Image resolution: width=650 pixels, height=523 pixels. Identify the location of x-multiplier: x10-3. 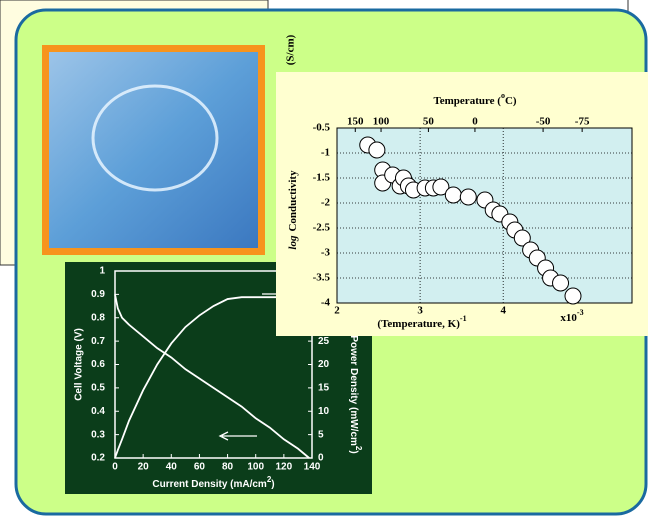
(571, 315).